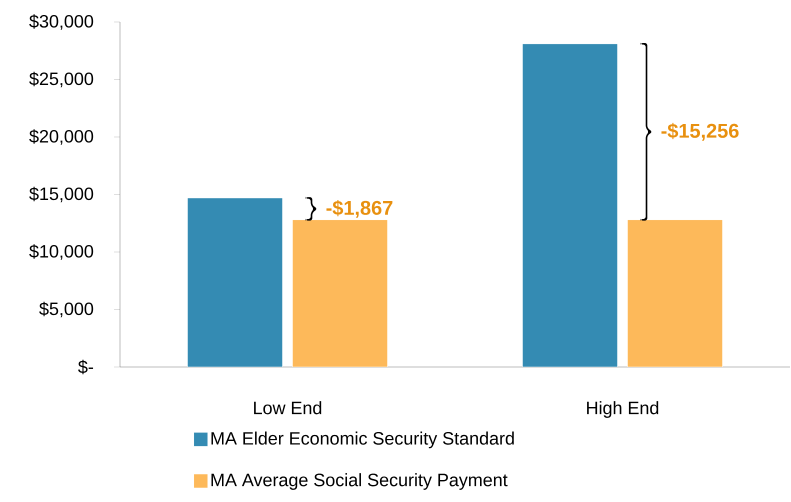 The image size is (791, 502). I want to click on x-tick-label: High End, so click(622, 409).